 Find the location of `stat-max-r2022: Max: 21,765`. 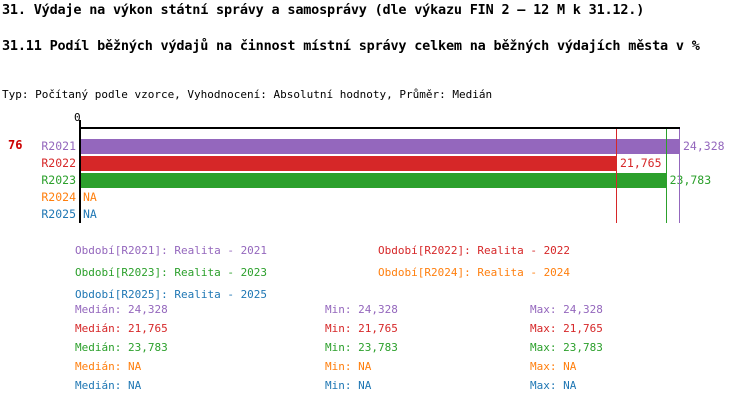

stat-max-r2022: Max: 21,765 is located at coordinates (566, 328).